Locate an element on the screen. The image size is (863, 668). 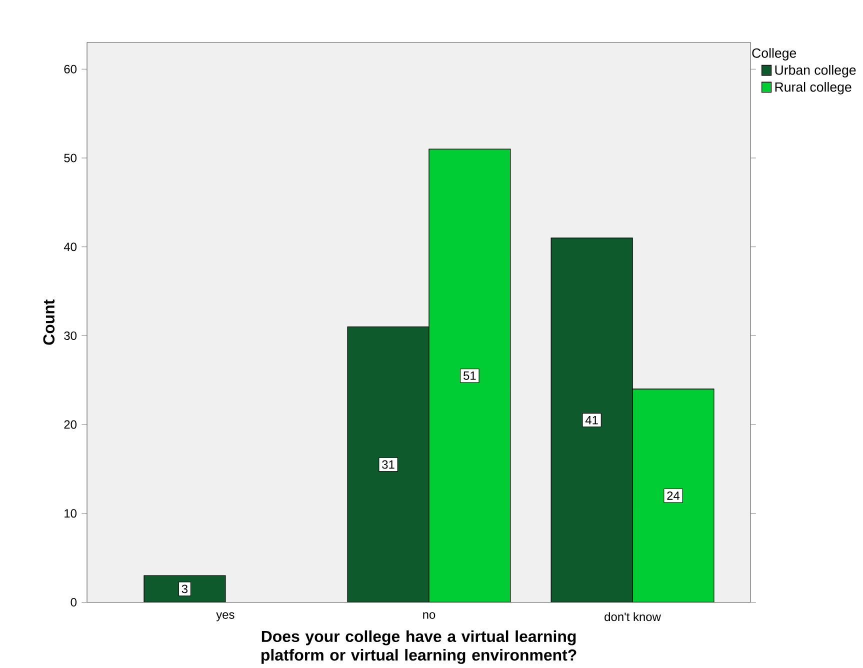
y-tick-label: 40 is located at coordinates (70, 246).